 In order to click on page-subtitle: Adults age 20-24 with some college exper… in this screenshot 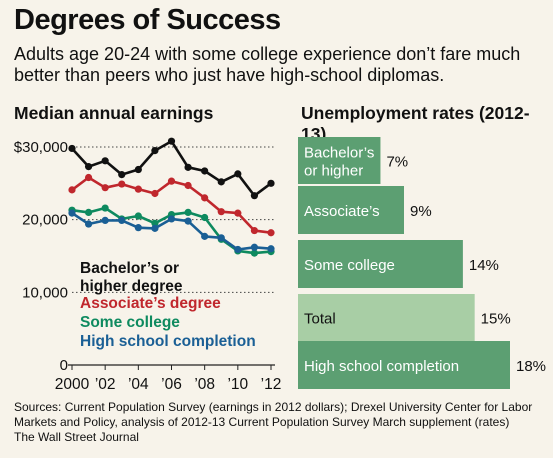, I will do `click(267, 64)`.